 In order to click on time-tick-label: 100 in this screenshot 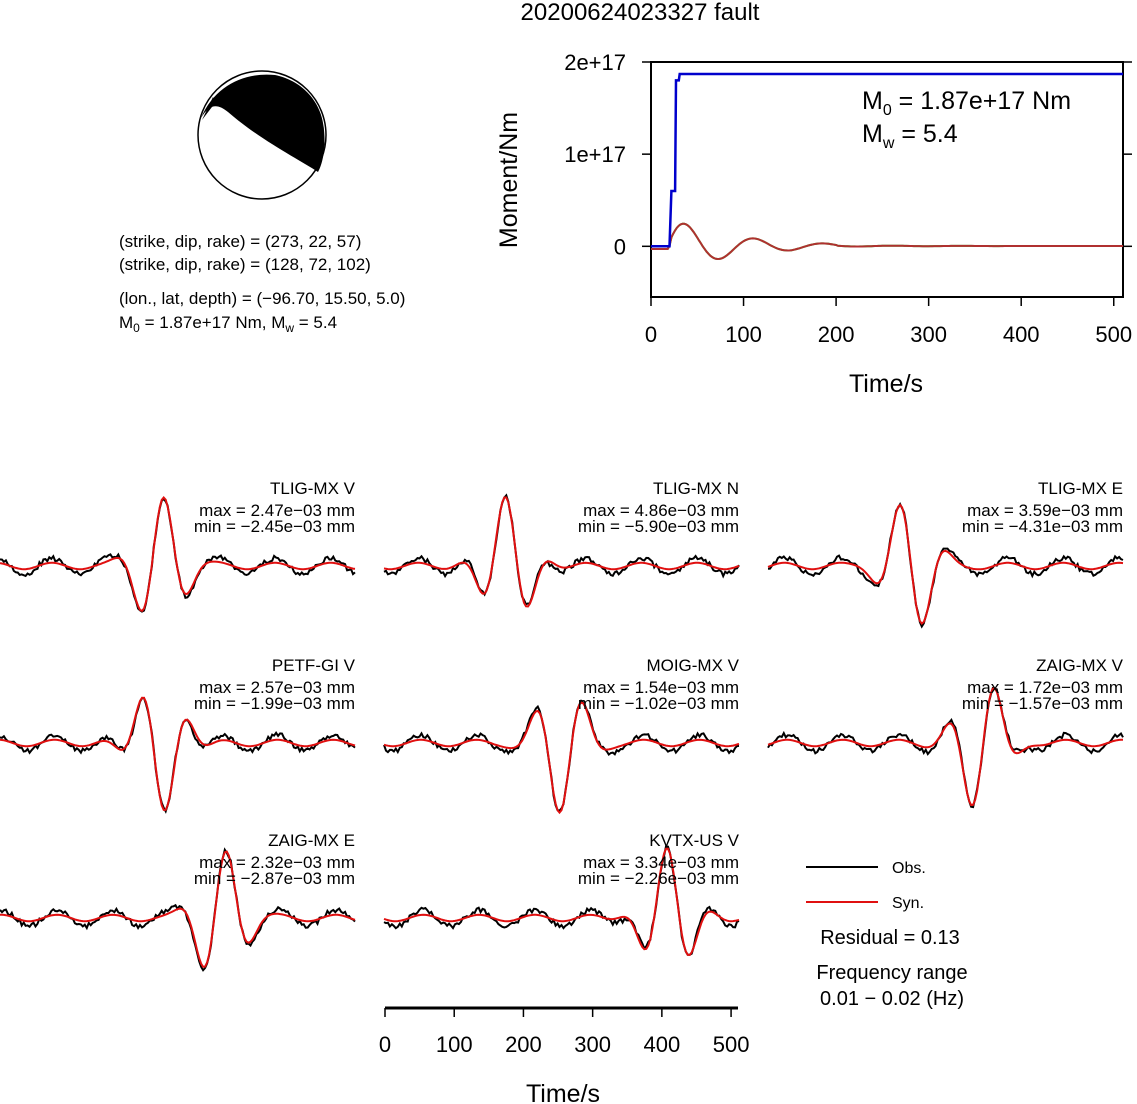, I will do `click(454, 1044)`.